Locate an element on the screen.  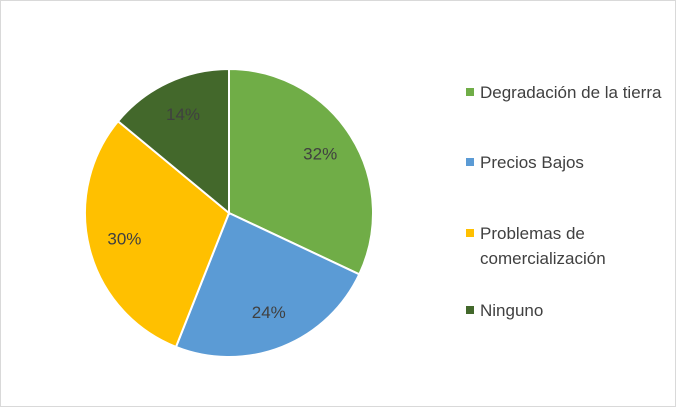
legend-label: Precios Bajos is located at coordinates (532, 162).